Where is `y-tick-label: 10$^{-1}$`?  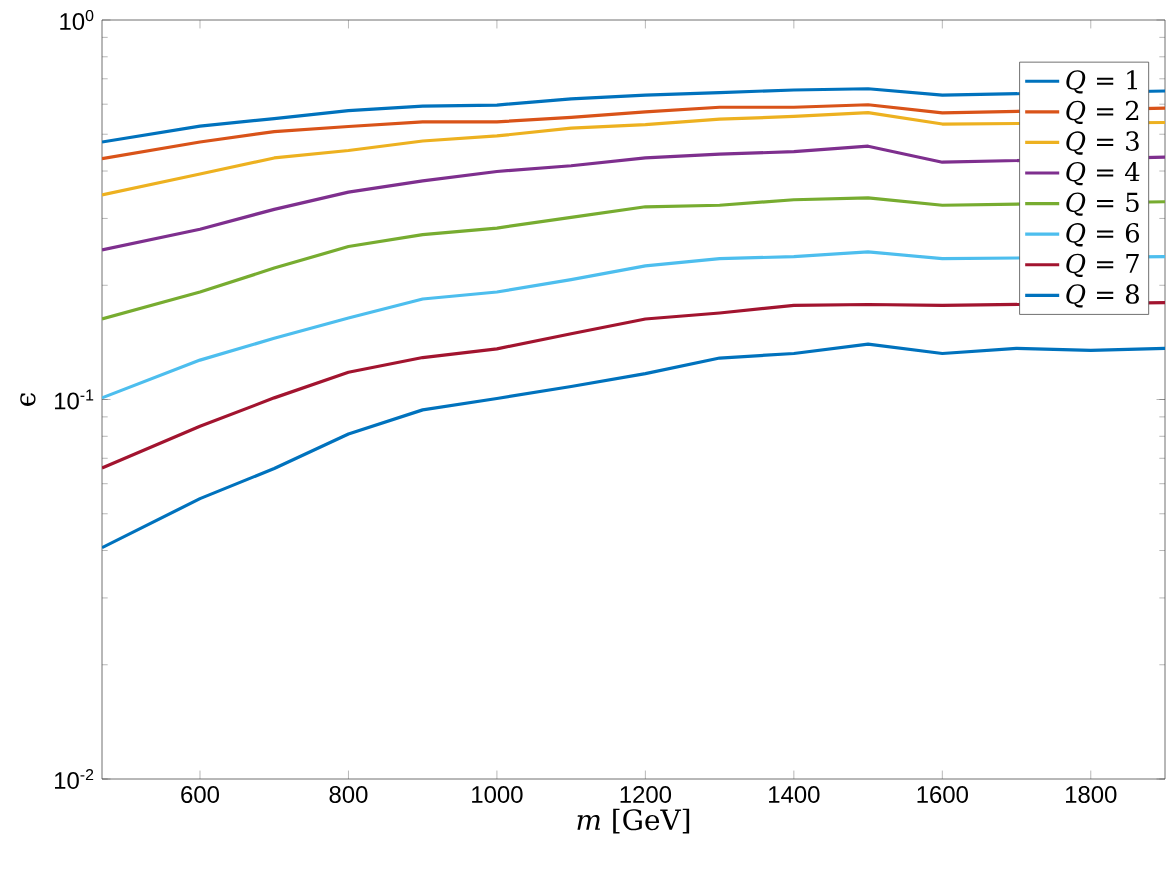
y-tick-label: 10$^{-1}$ is located at coordinates (74, 399).